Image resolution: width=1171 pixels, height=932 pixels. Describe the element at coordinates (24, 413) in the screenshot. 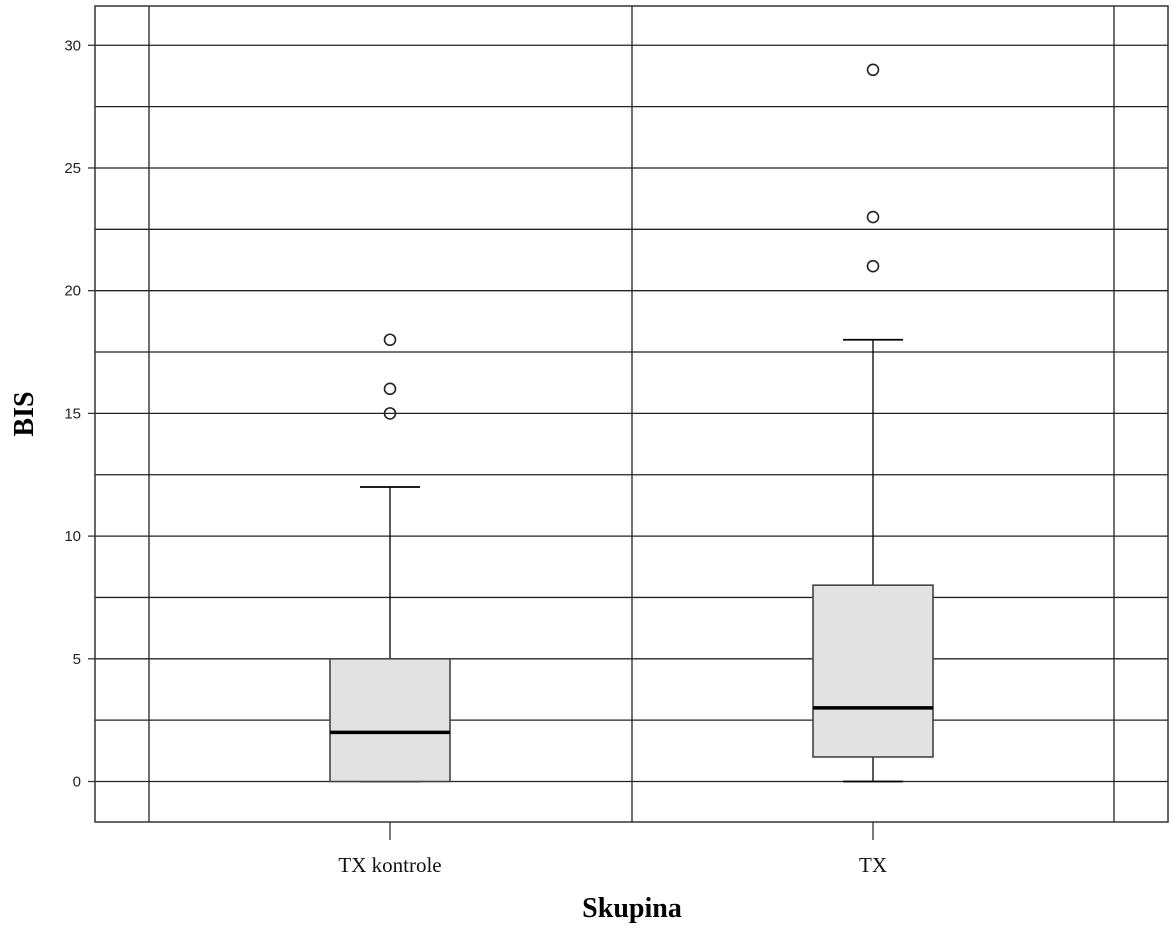

I see `y-axis-title: BIS` at that location.